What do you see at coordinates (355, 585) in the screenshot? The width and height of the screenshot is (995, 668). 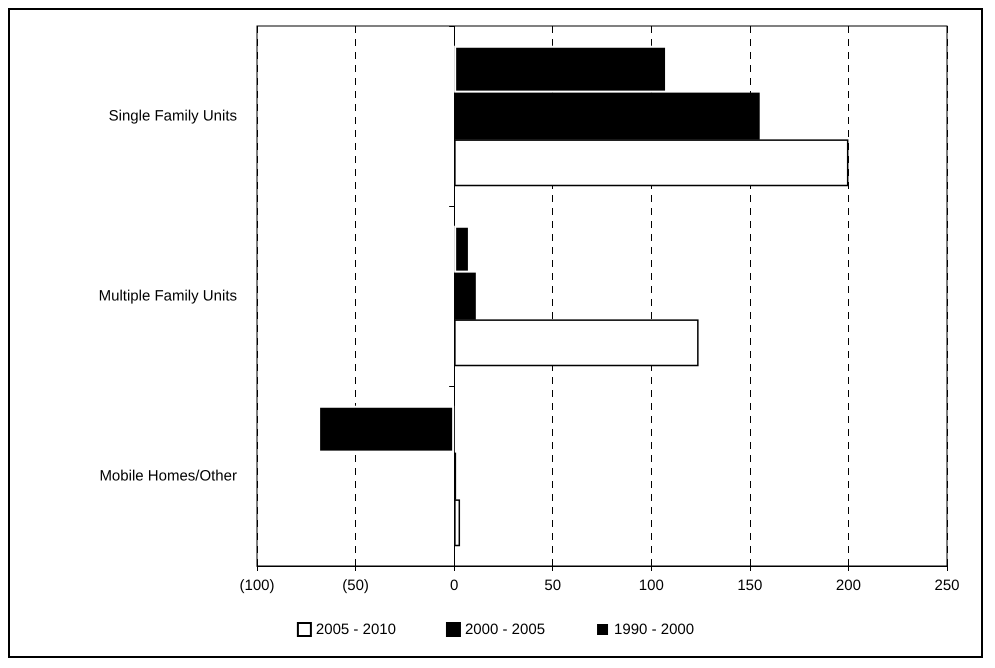 I see `x-tick-label: (50)` at bounding box center [355, 585].